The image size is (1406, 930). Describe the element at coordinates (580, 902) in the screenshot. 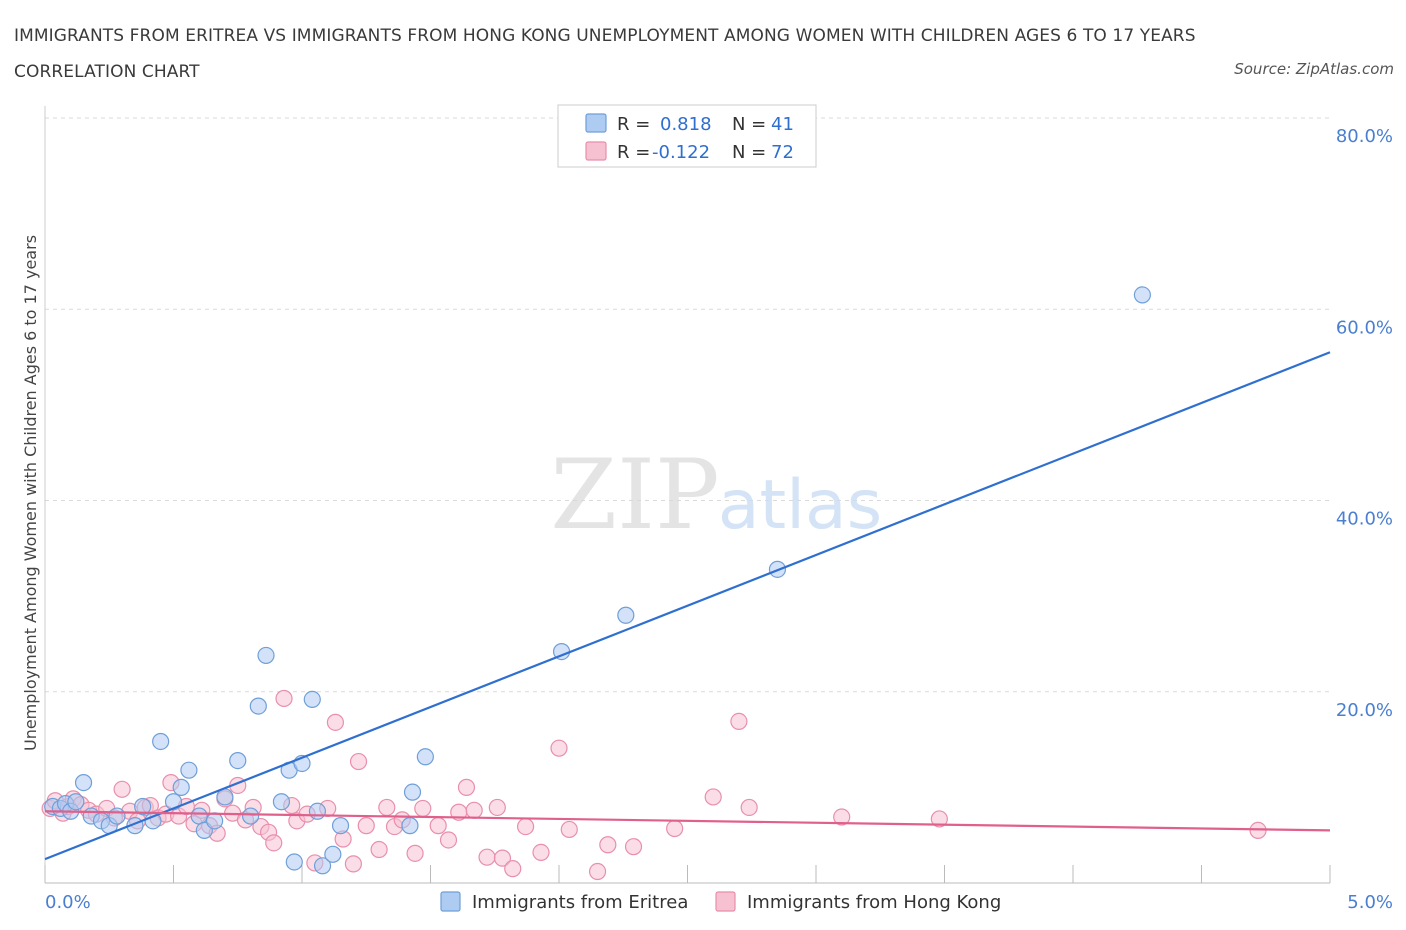

I see `legend-eritrea-label: Immigrants from Eritrea` at that location.